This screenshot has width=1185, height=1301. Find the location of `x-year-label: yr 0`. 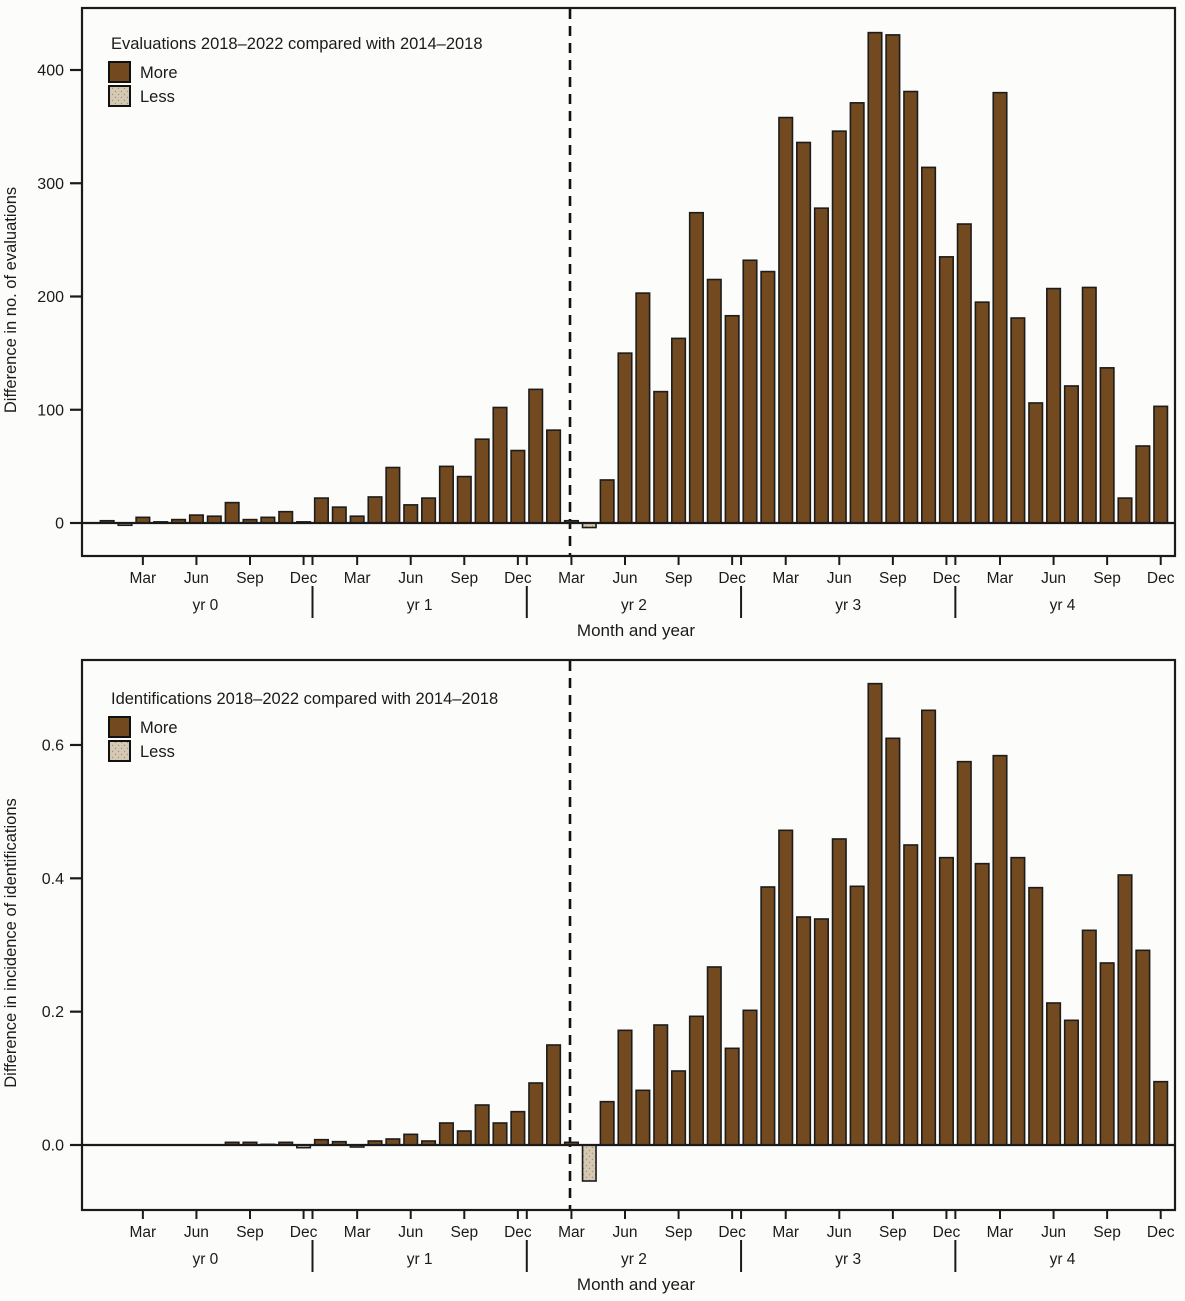

x-year-label: yr 0 is located at coordinates (205, 605).